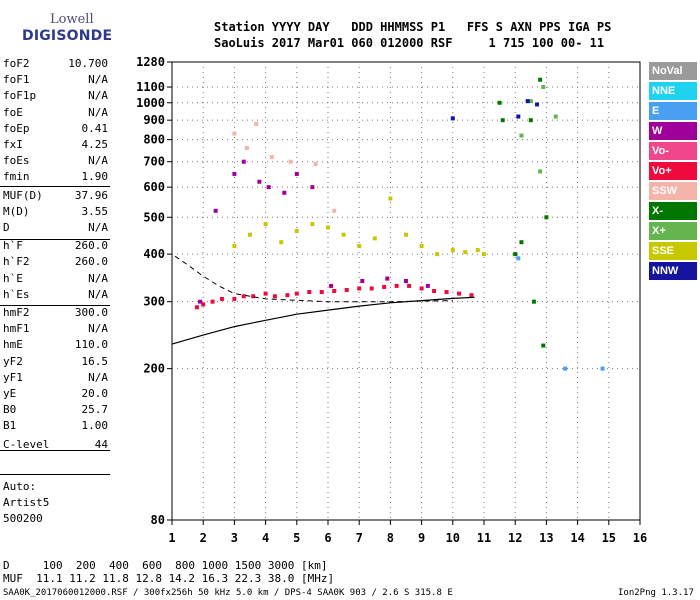 Image resolution: width=700 pixels, height=600 pixels. What do you see at coordinates (16, 161) in the screenshot?
I see `param-label: foEs` at bounding box center [16, 161].